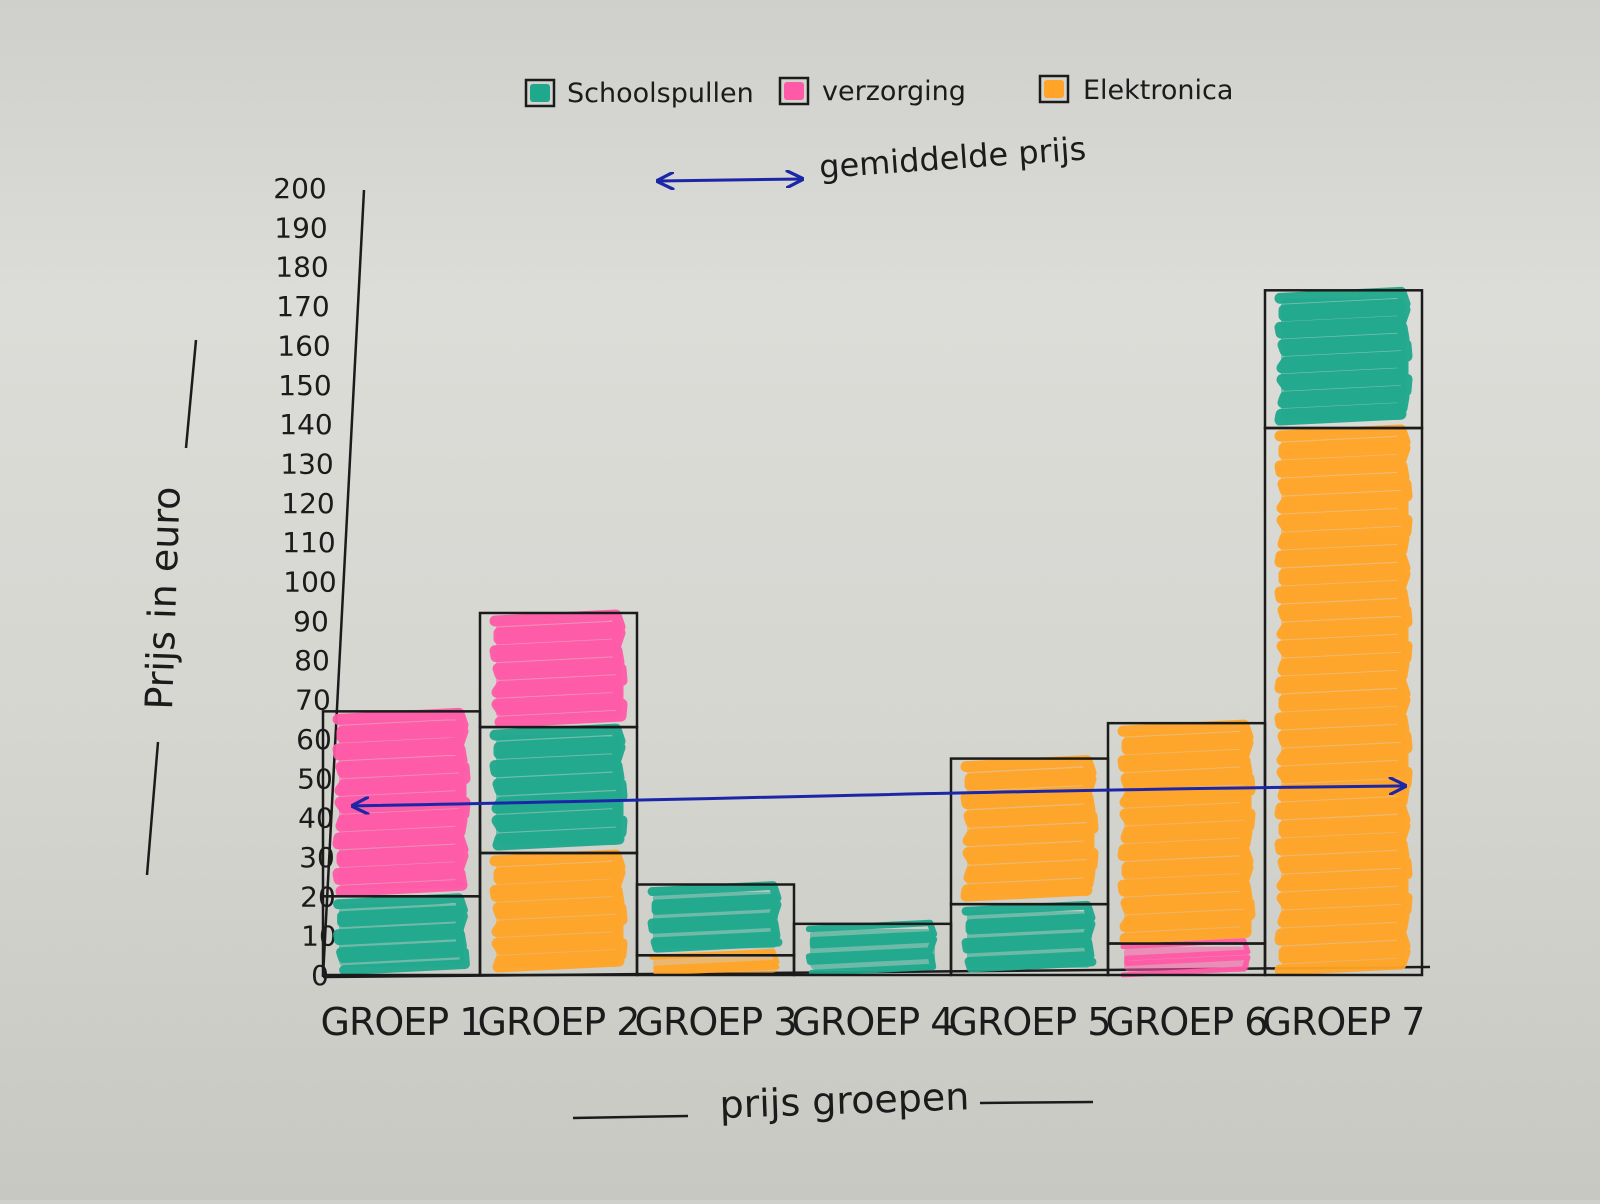  What do you see at coordinates (309, 582) in the screenshot?
I see `y-tick-label: 100` at bounding box center [309, 582].